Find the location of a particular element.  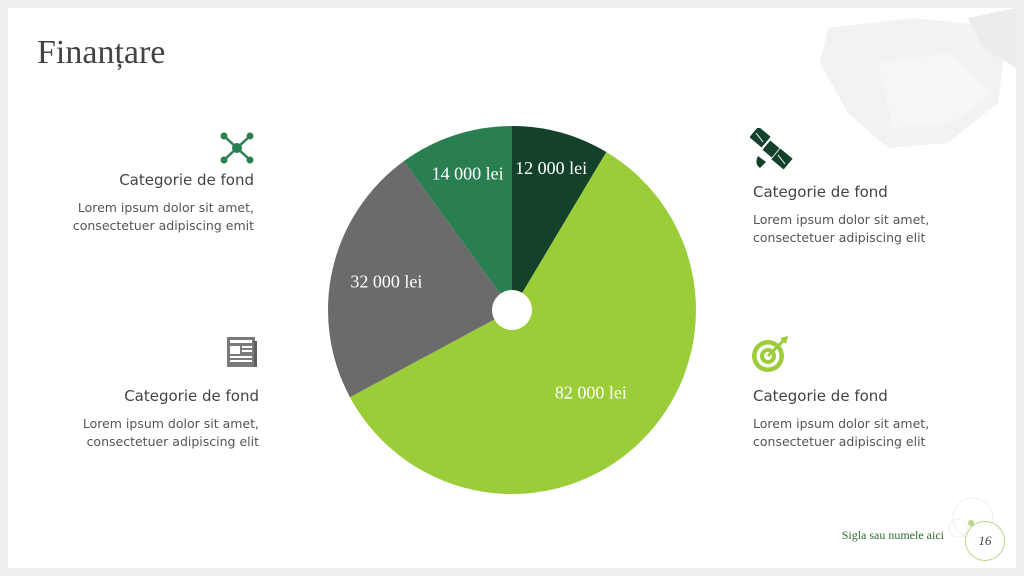

pie-label-1: 12 000 lei is located at coordinates (551, 168).